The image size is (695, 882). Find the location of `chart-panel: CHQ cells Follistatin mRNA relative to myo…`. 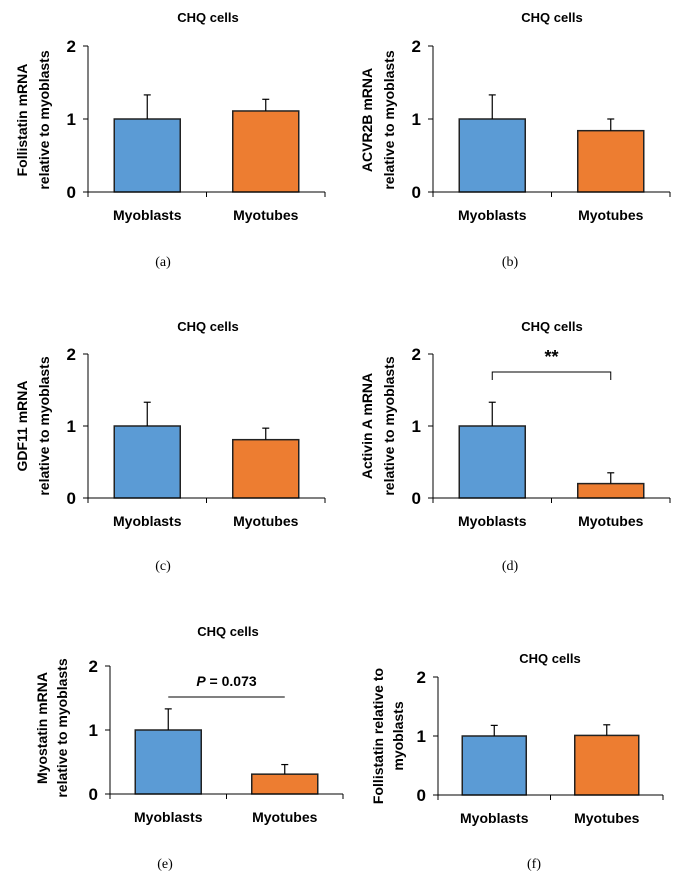

chart-panel: CHQ cells Follistatin mRNA relative to myo… is located at coordinates (170, 140).